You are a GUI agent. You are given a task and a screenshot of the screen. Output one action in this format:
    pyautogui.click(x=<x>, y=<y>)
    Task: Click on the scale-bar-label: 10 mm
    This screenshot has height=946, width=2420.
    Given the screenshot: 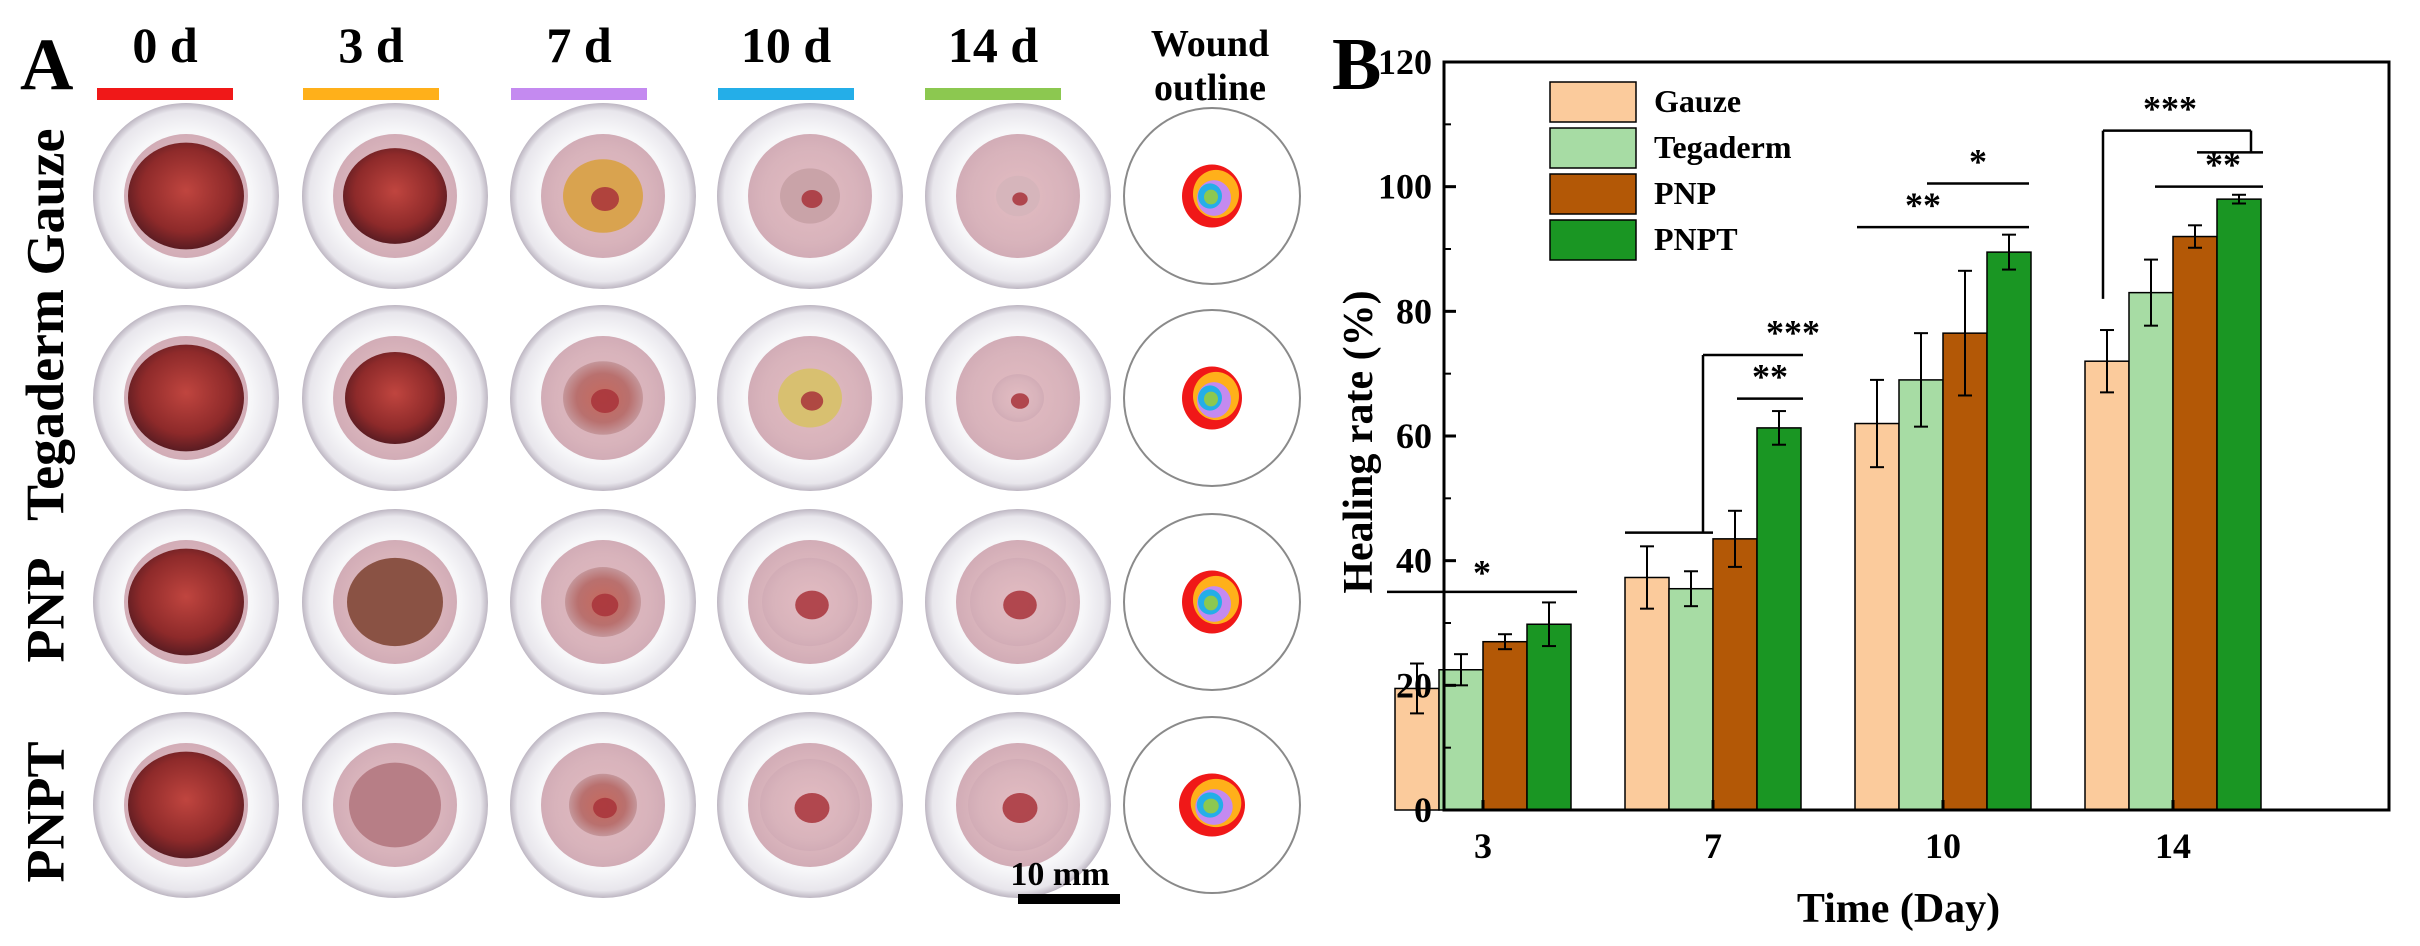 What is the action you would take?
    pyautogui.click(x=1060, y=874)
    